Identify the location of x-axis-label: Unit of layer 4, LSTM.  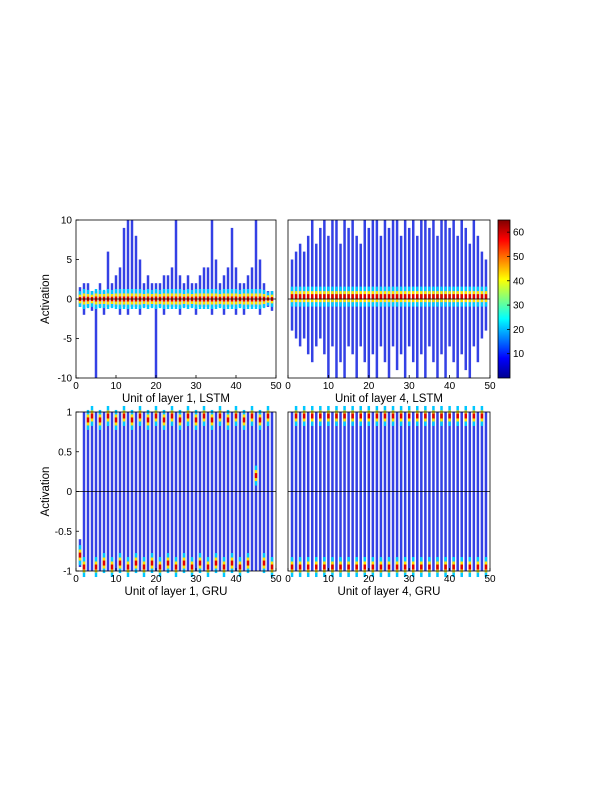
(389, 399).